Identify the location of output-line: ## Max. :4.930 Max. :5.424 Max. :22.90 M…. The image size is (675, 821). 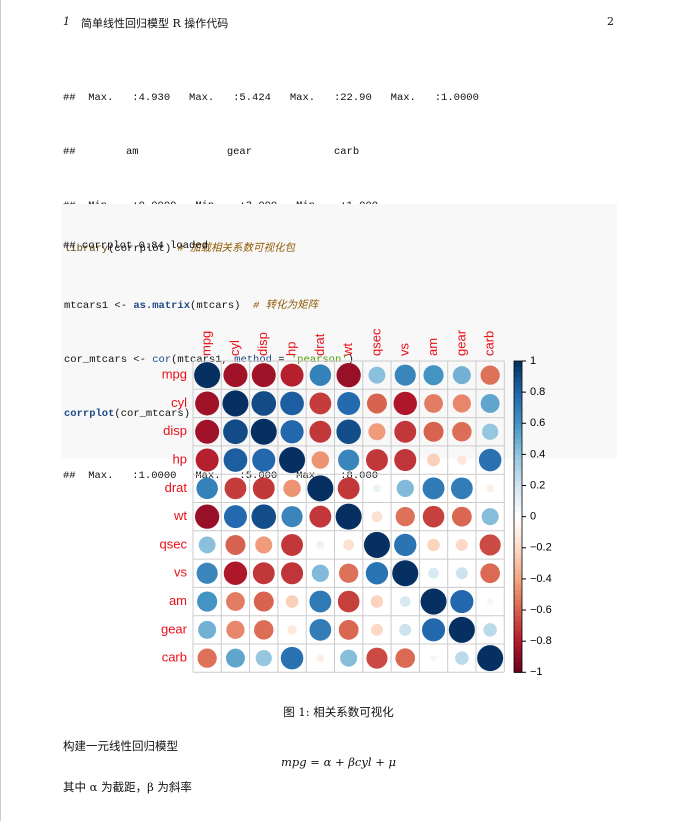
(271, 98).